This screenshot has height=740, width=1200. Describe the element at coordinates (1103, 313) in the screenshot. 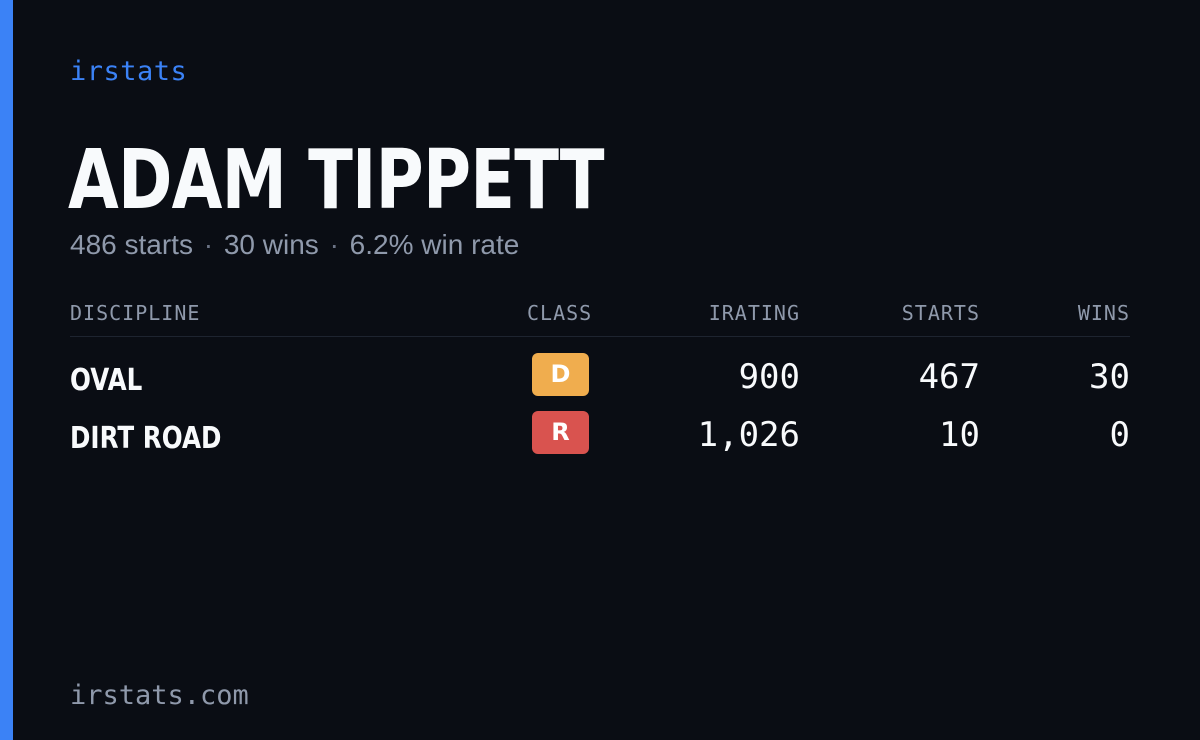

I see `header-wins: WINS` at that location.